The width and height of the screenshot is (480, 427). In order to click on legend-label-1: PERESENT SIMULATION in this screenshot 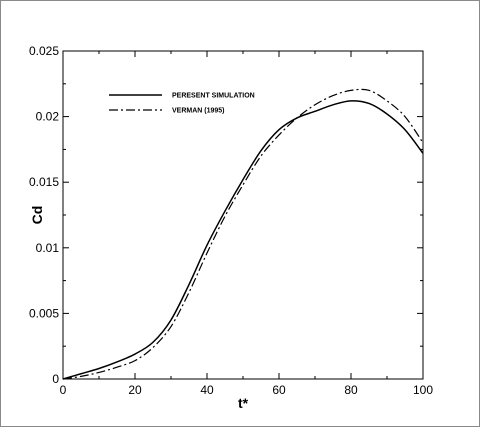, I will do `click(213, 96)`.